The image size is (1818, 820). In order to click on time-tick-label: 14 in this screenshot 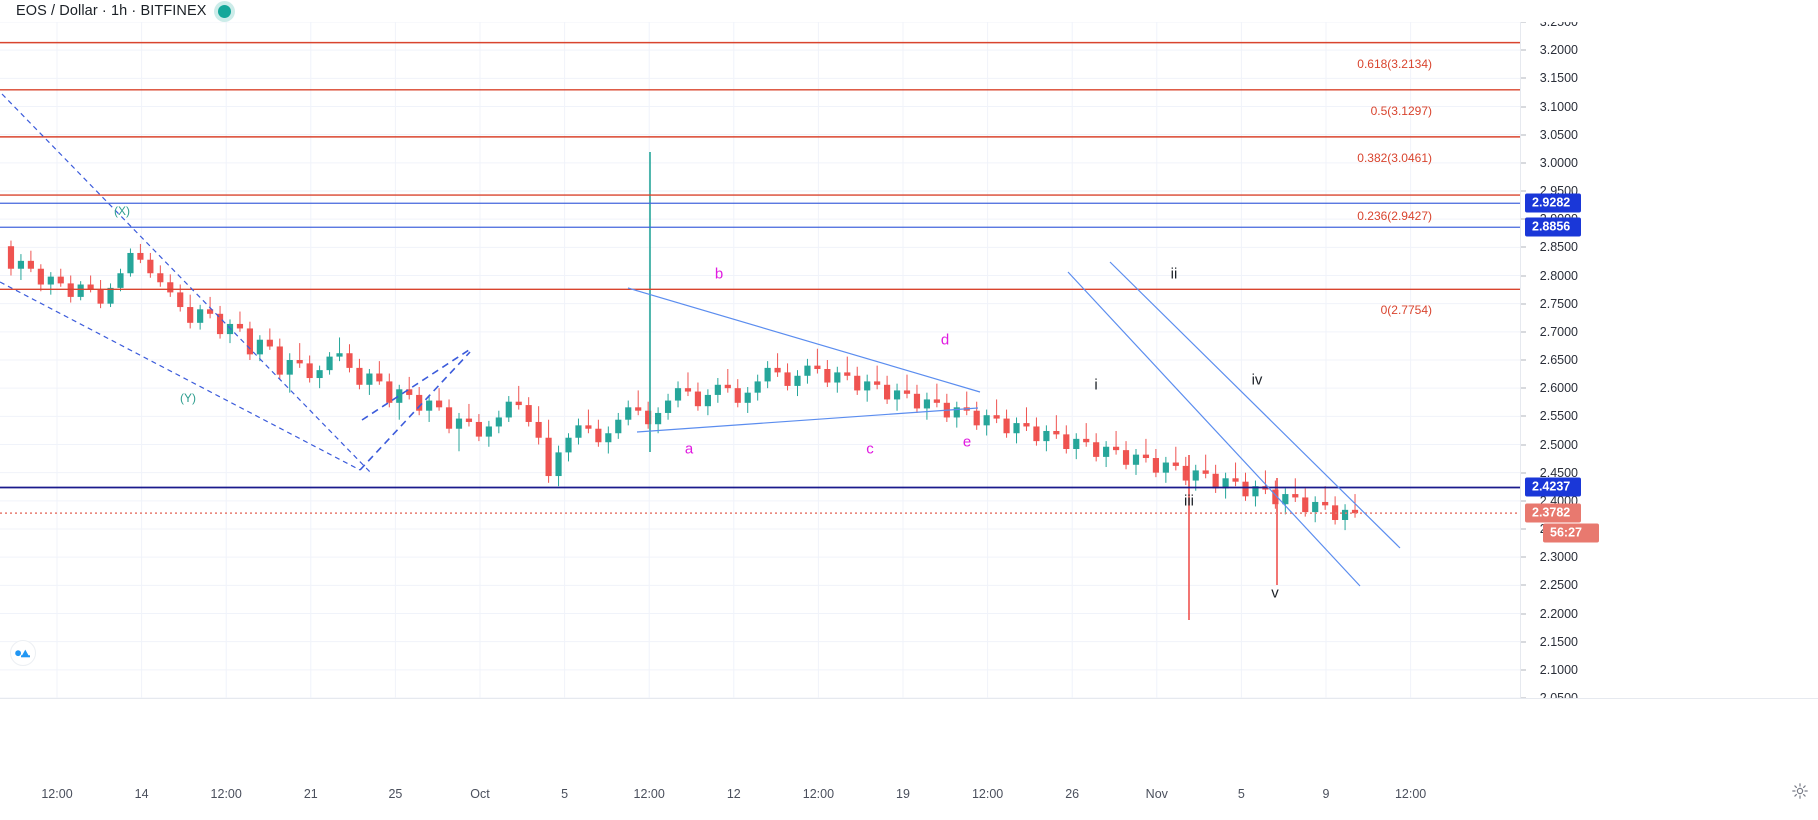, I will do `click(141, 794)`.